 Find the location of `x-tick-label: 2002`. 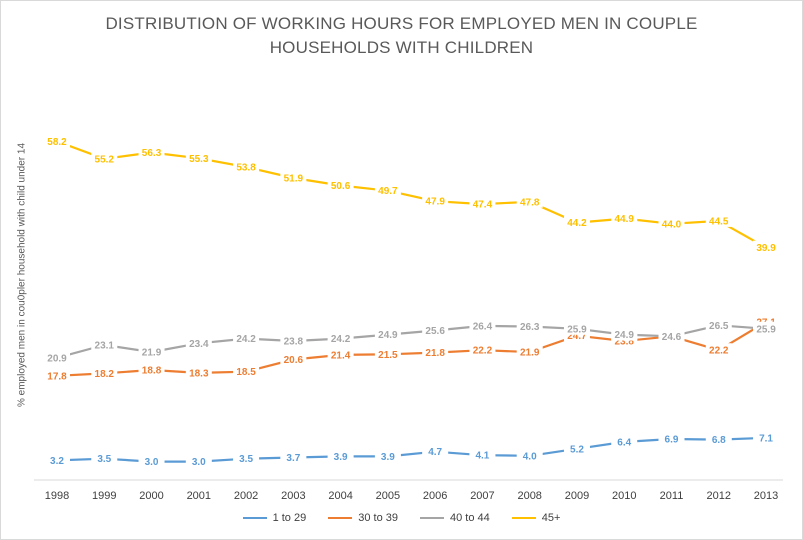

x-tick-label: 2002 is located at coordinates (246, 496).